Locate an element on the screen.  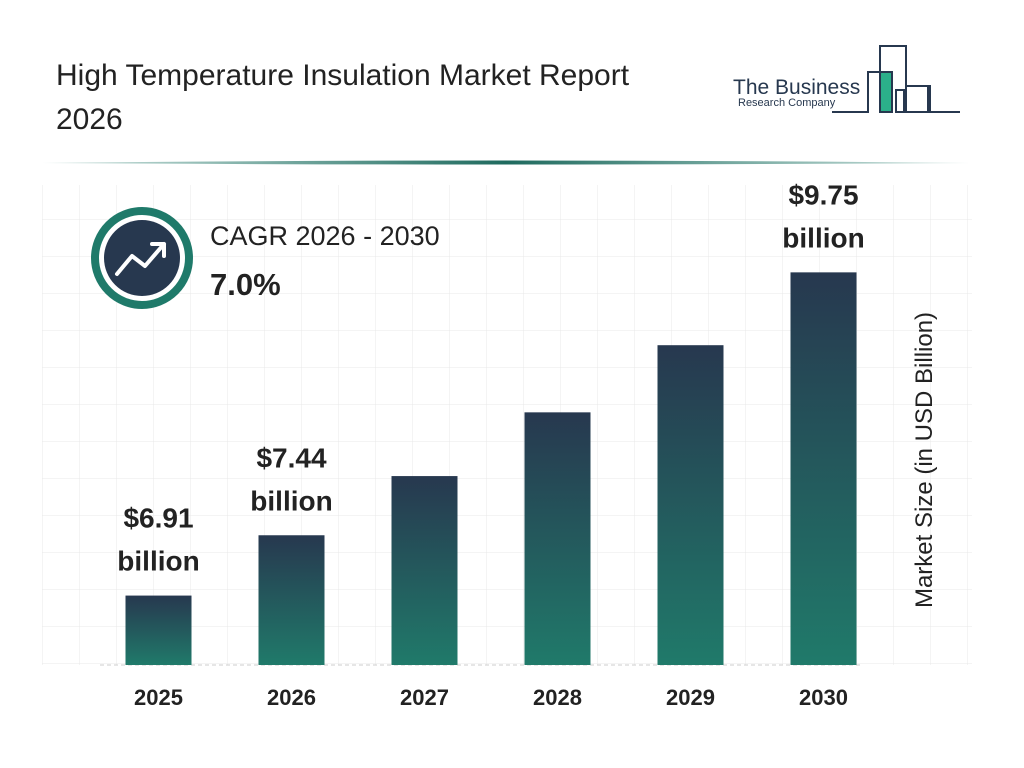
x-tick-label: 2028 is located at coordinates (557, 697).